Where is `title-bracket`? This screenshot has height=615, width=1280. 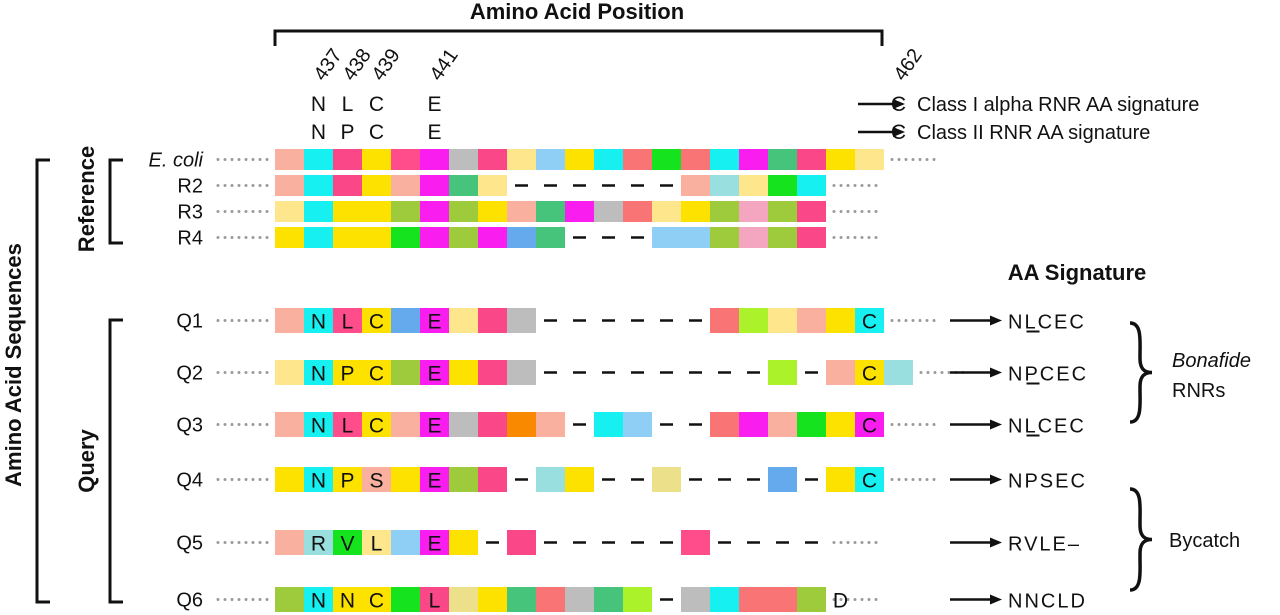 title-bracket is located at coordinates (578, 37).